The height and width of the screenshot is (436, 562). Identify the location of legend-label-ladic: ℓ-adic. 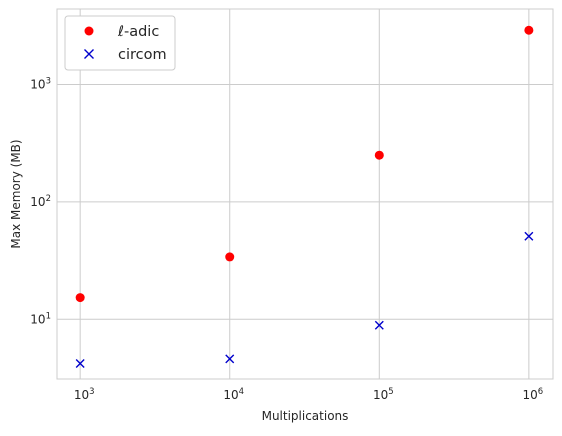
(138, 32).